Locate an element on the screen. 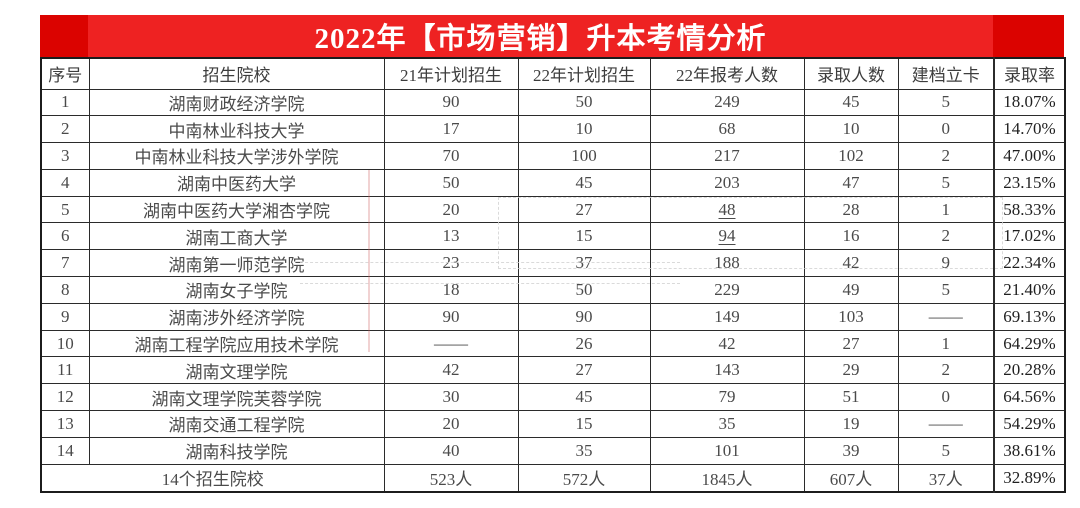  cell-rate: 17.02% is located at coordinates (1029, 236).